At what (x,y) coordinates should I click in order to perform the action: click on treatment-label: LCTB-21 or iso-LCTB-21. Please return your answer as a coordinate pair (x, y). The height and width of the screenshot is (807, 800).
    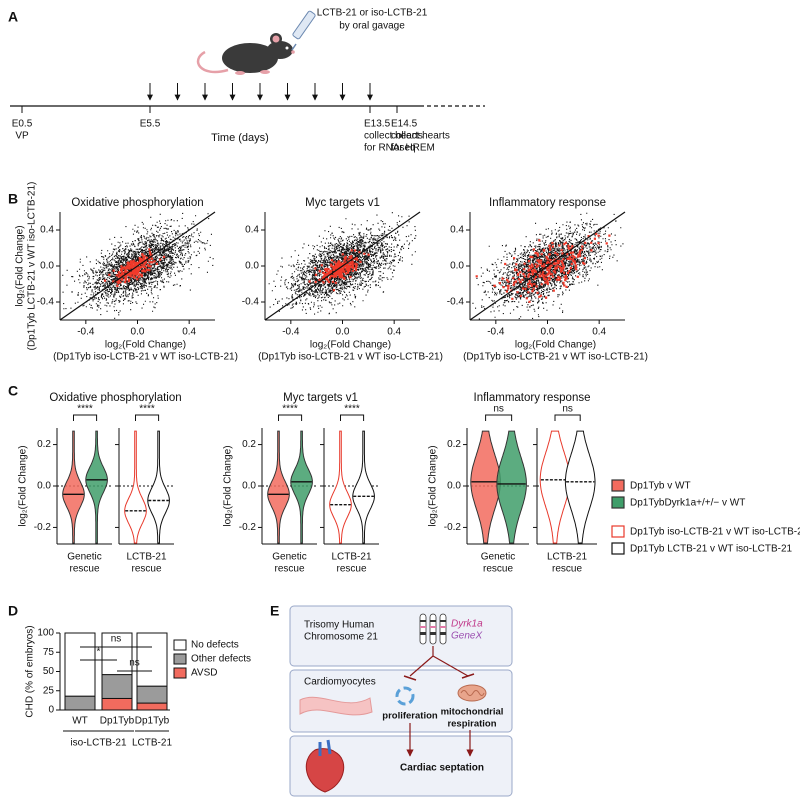
    Looking at the image, I should click on (372, 13).